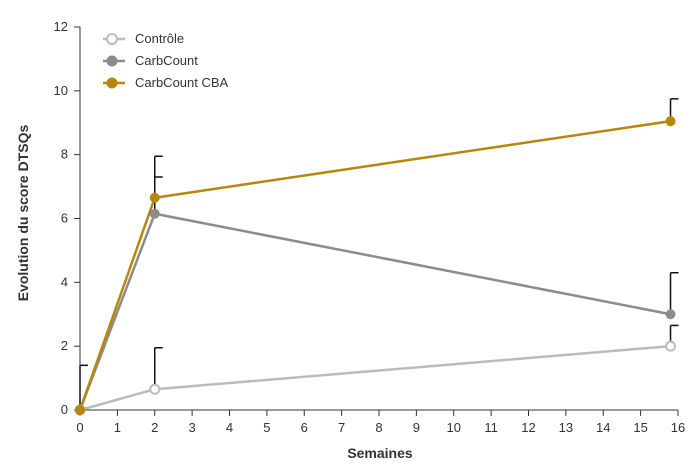 This screenshot has width=698, height=466. I want to click on y-tick-label: 8, so click(64, 154).